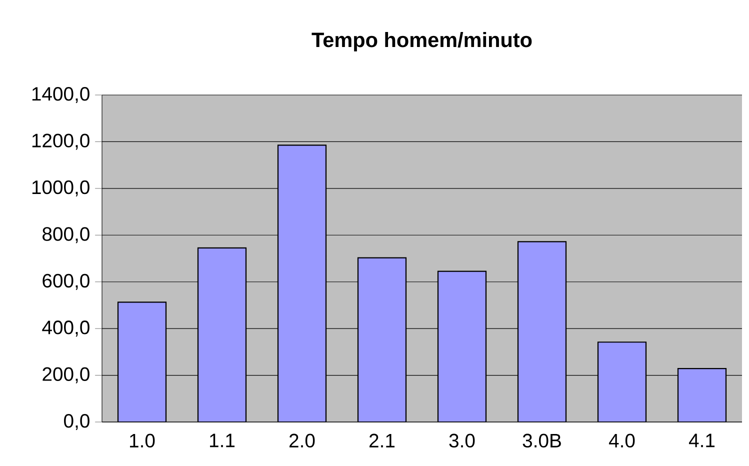 This screenshot has width=749, height=466. I want to click on x-tick-label: 2.1, so click(382, 441).